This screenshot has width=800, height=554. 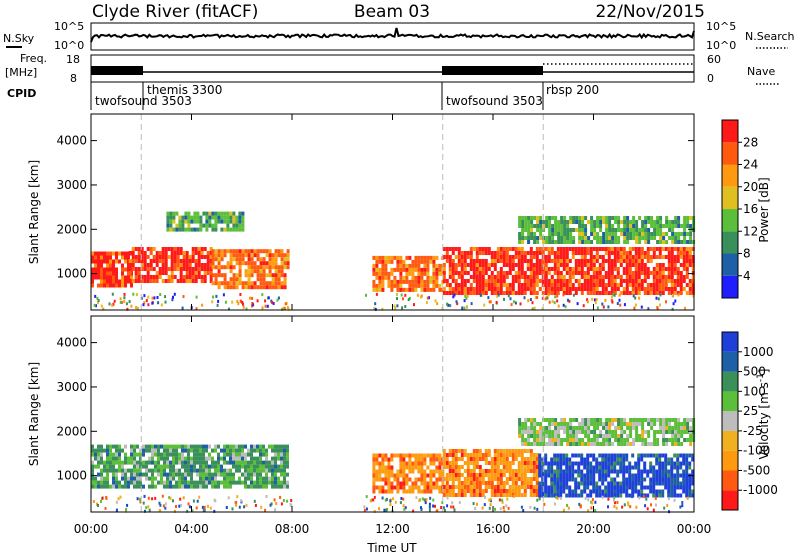 I want to click on velocity-colorbar-label: Velocity [m s-1], so click(x=763, y=413).